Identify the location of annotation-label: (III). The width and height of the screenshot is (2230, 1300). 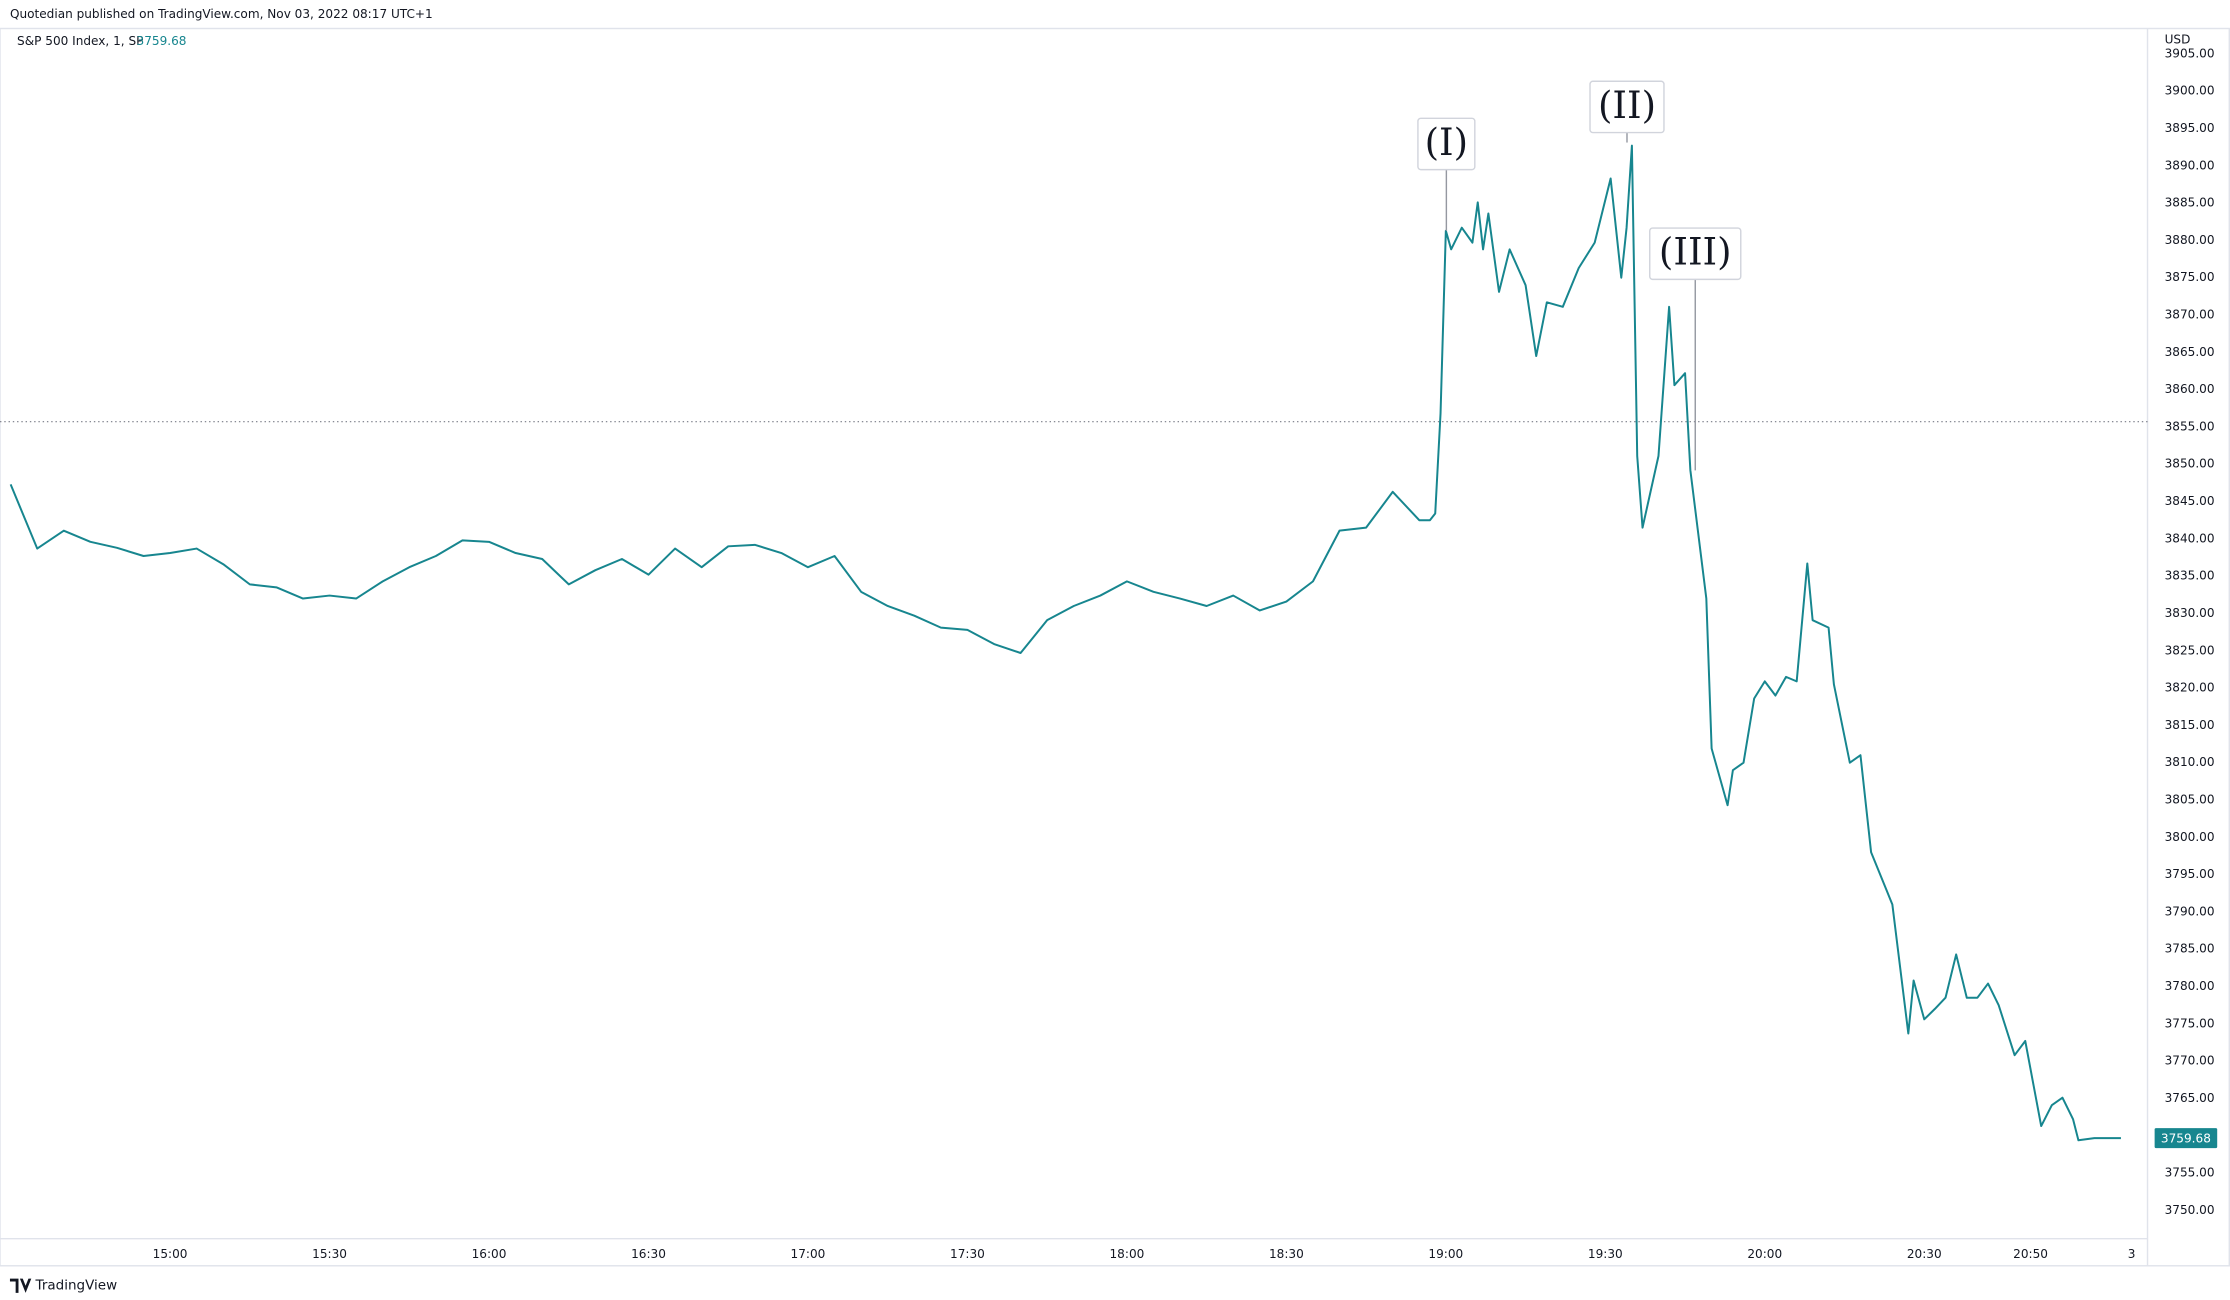
(1695, 252).